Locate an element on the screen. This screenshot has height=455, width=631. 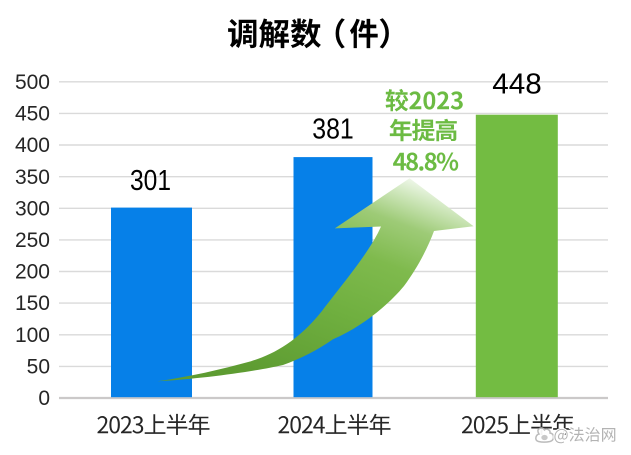
svg-text: 450 is located at coordinates (32, 114).